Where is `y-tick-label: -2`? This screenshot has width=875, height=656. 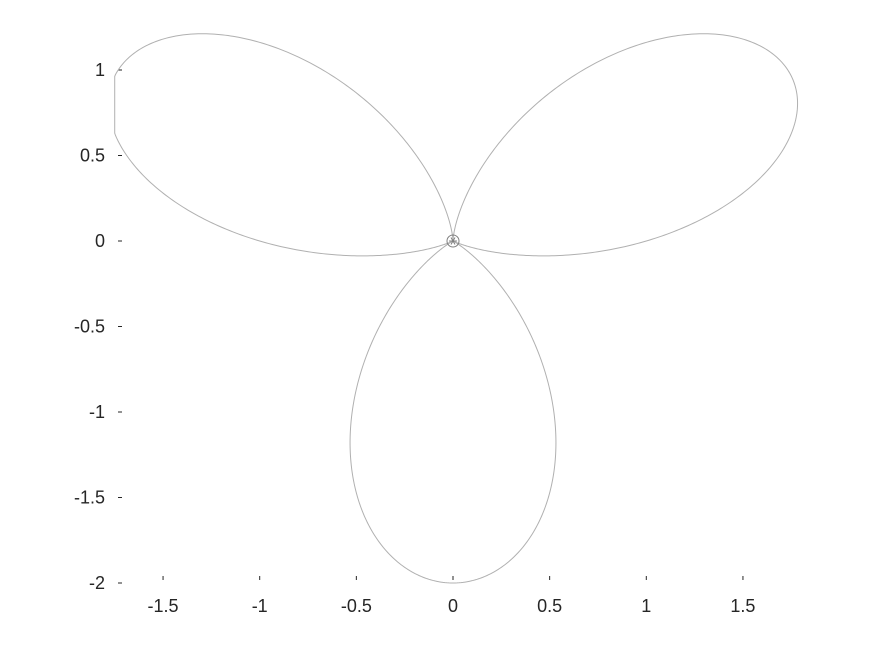
y-tick-label: -2 is located at coordinates (97, 583).